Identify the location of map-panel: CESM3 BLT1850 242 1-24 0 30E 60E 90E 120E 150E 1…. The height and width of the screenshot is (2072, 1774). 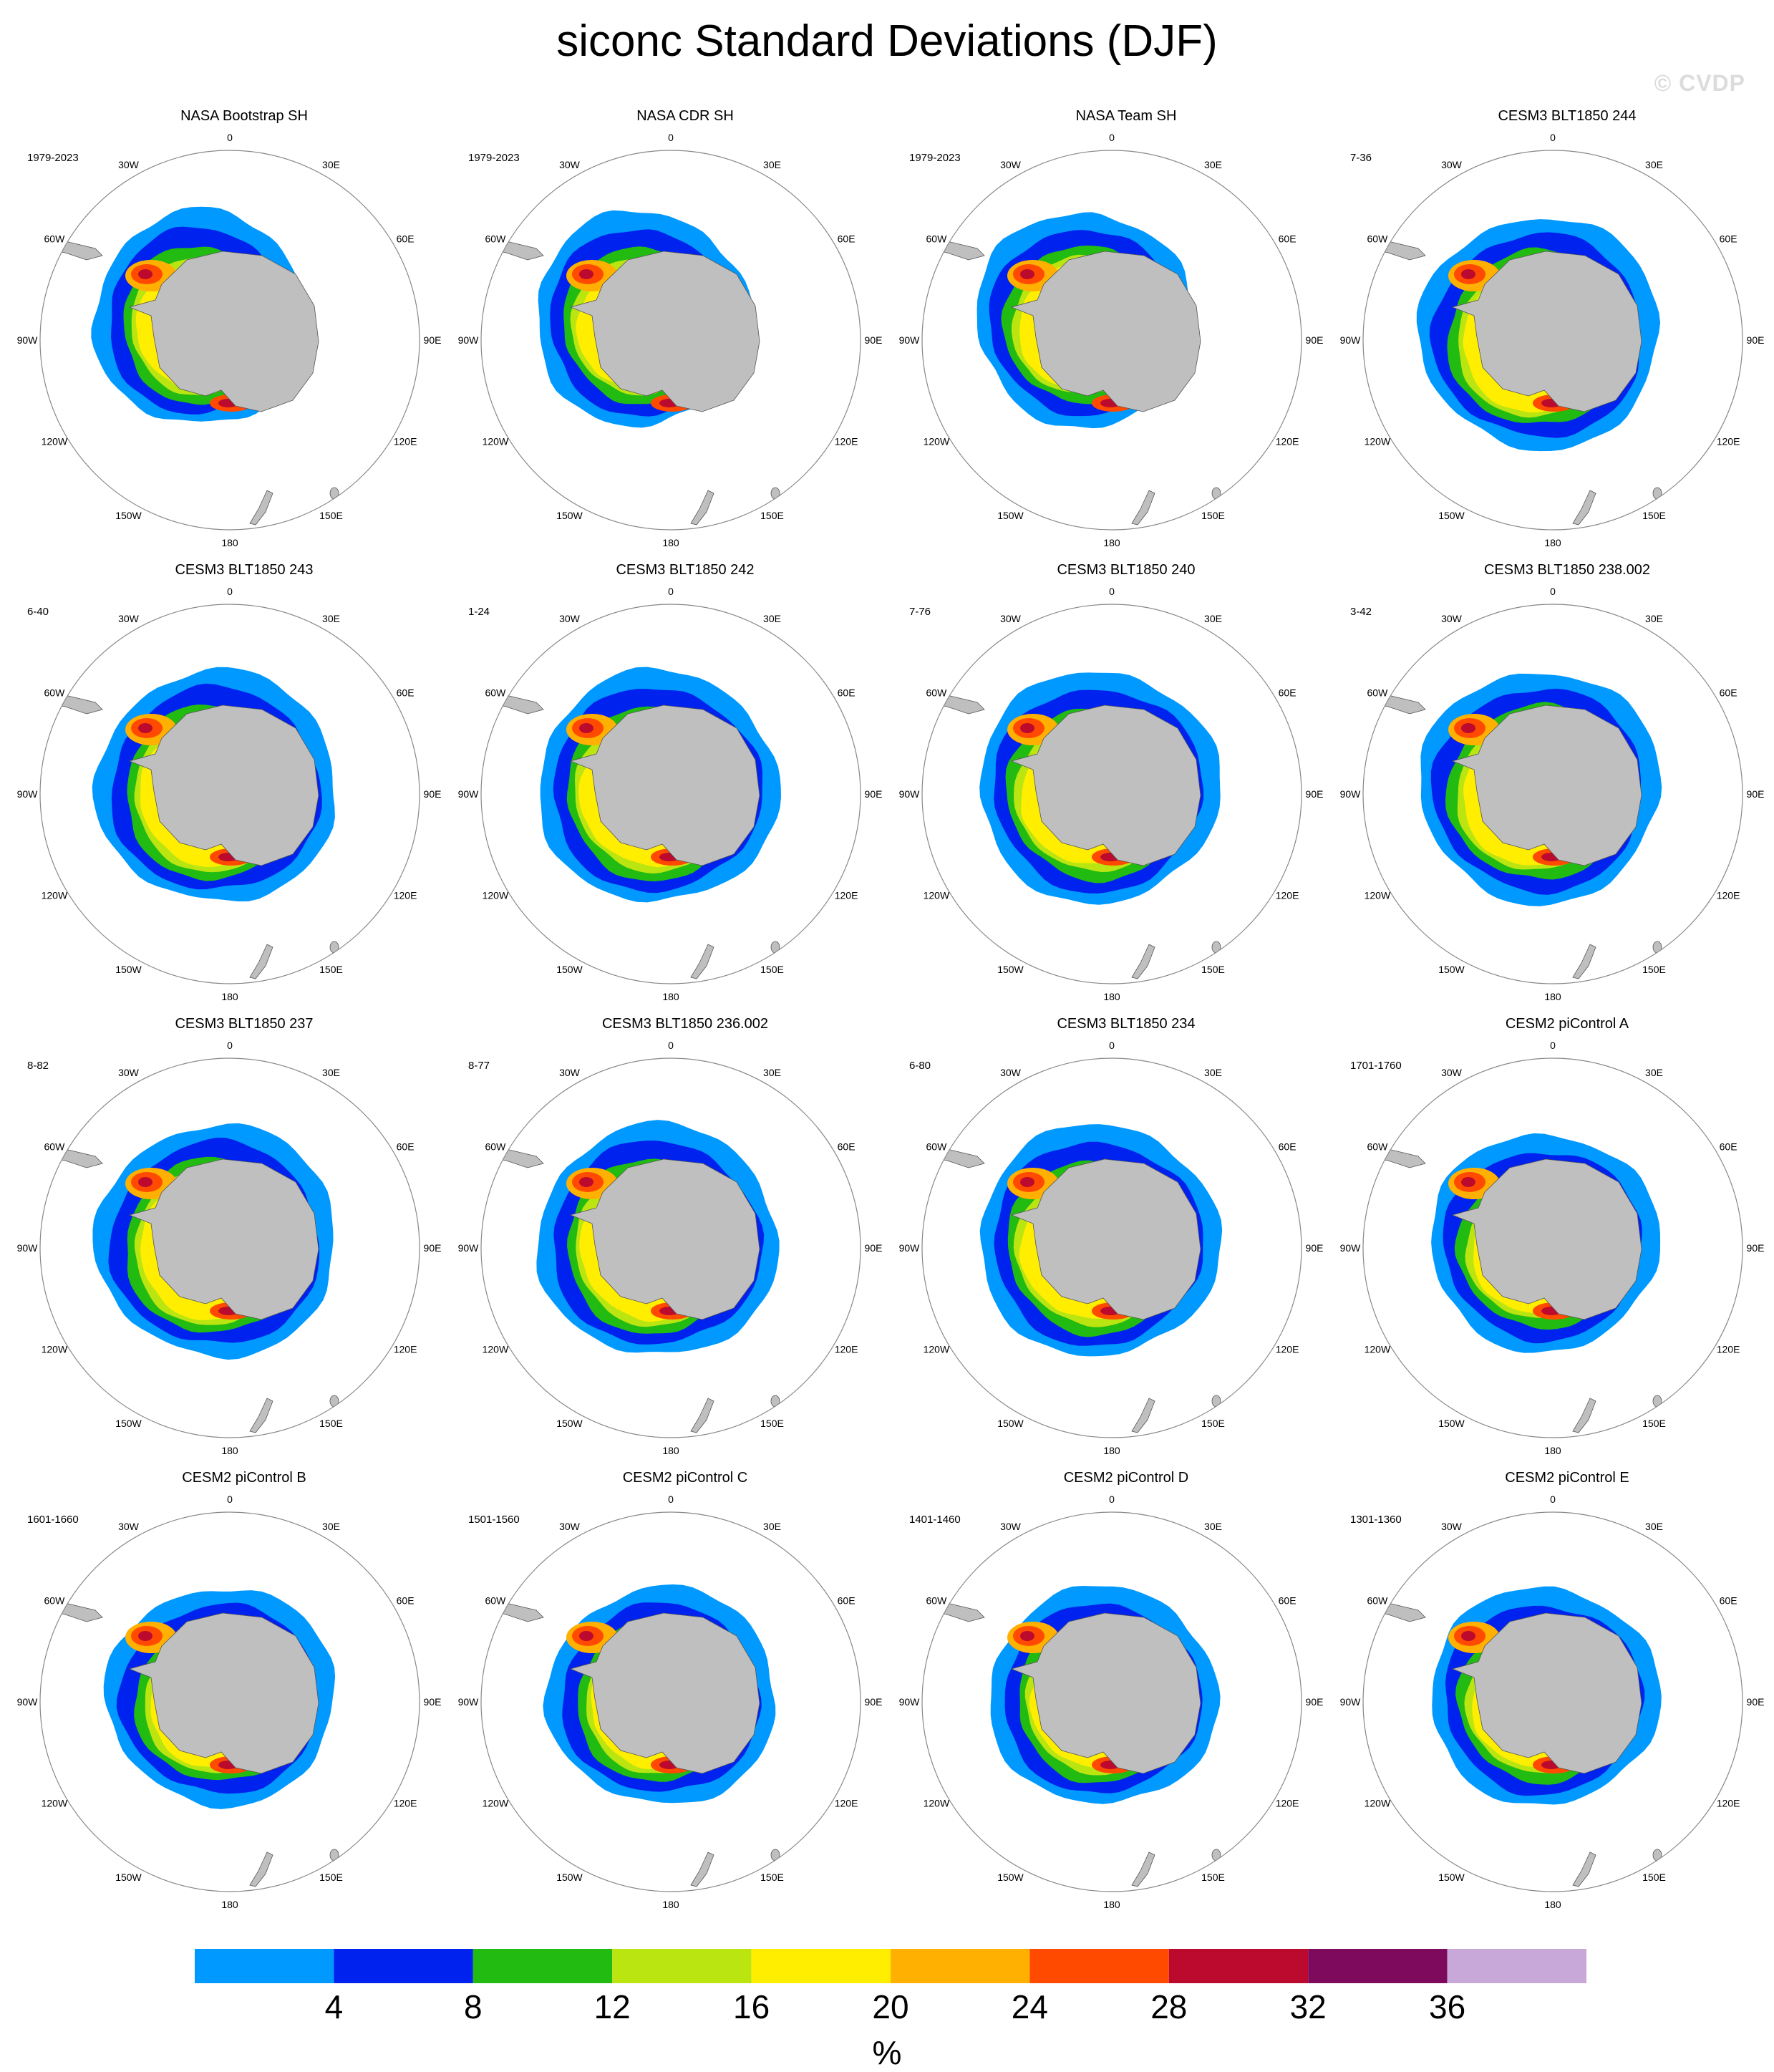
(681, 786).